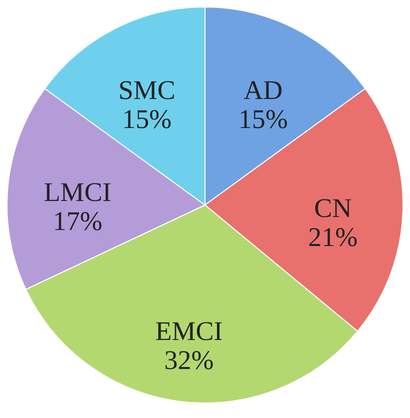 The image size is (410, 418). I want to click on slice-label: LMCI, so click(78, 191).